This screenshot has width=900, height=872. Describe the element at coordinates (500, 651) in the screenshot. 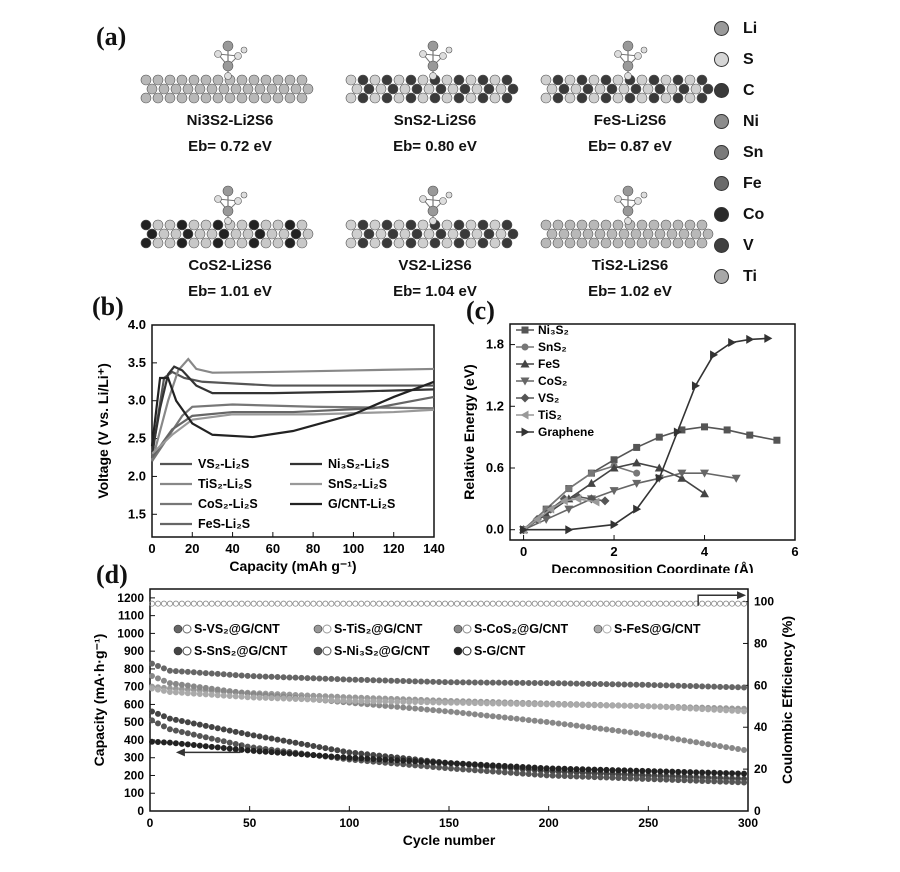

I see `legend-label-d: S-G/CNT` at that location.